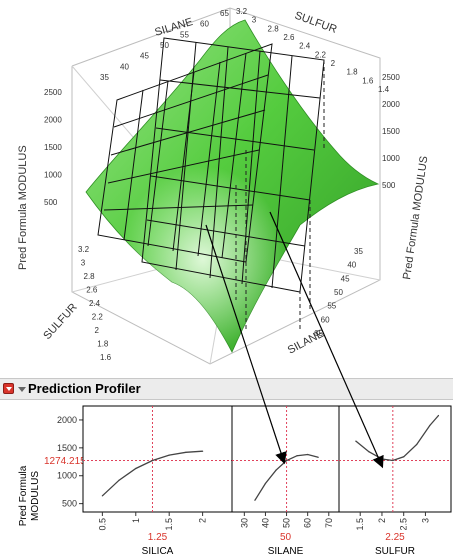 The height and width of the screenshot is (557, 453). What do you see at coordinates (95, 303) in the screenshot?
I see `surface-sulfur-bottom-tick: 2.4` at bounding box center [95, 303].